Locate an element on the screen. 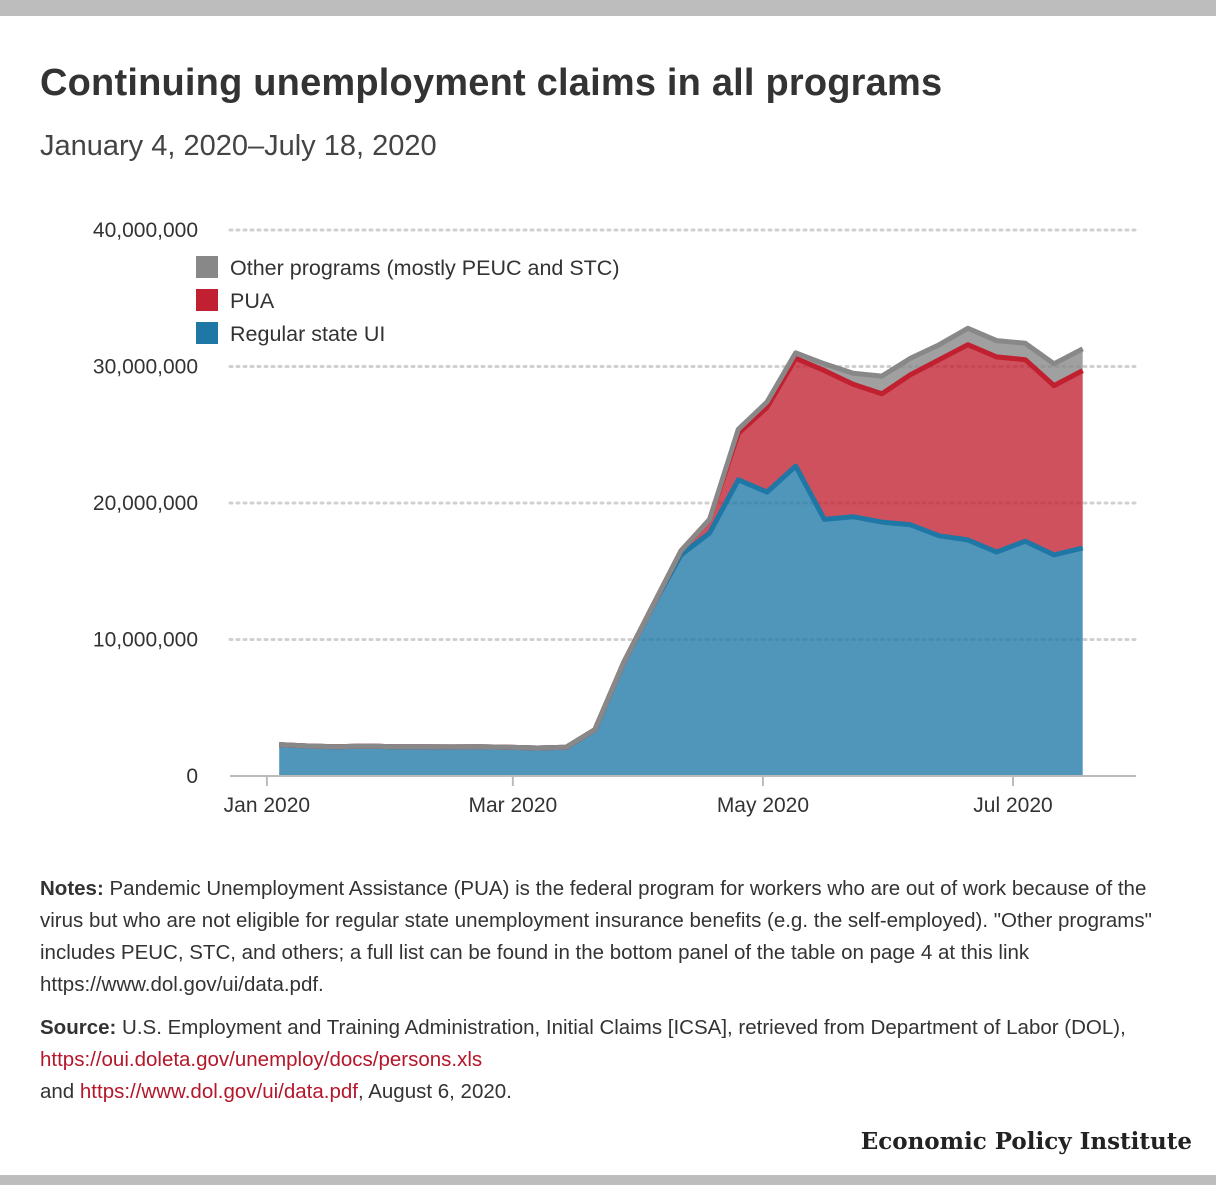 Image resolution: width=1216 pixels, height=1185 pixels. bottom-border is located at coordinates (608, 1180).